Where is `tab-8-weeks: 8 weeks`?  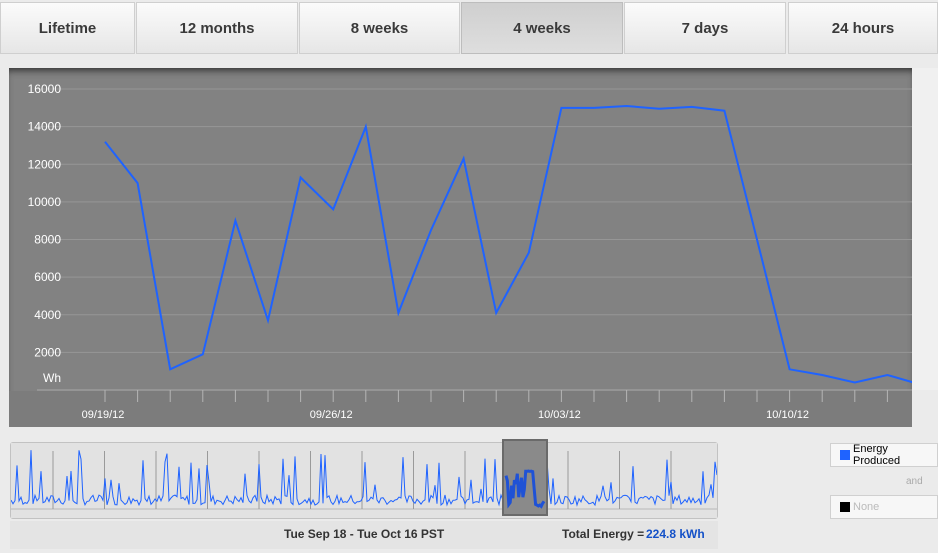 tab-8-weeks: 8 weeks is located at coordinates (379, 28).